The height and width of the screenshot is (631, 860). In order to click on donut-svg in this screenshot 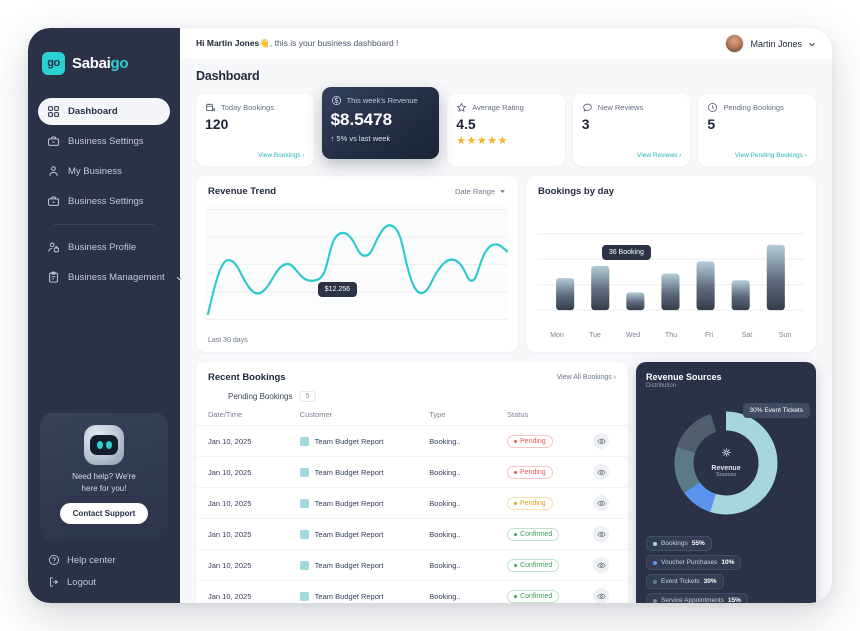, I will do `click(726, 462)`.